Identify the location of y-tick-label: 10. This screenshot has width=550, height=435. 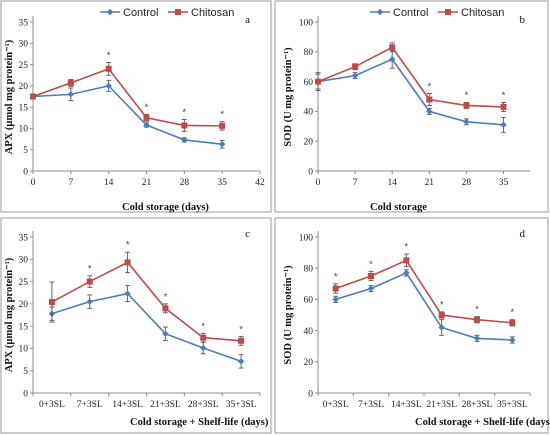
(24, 130).